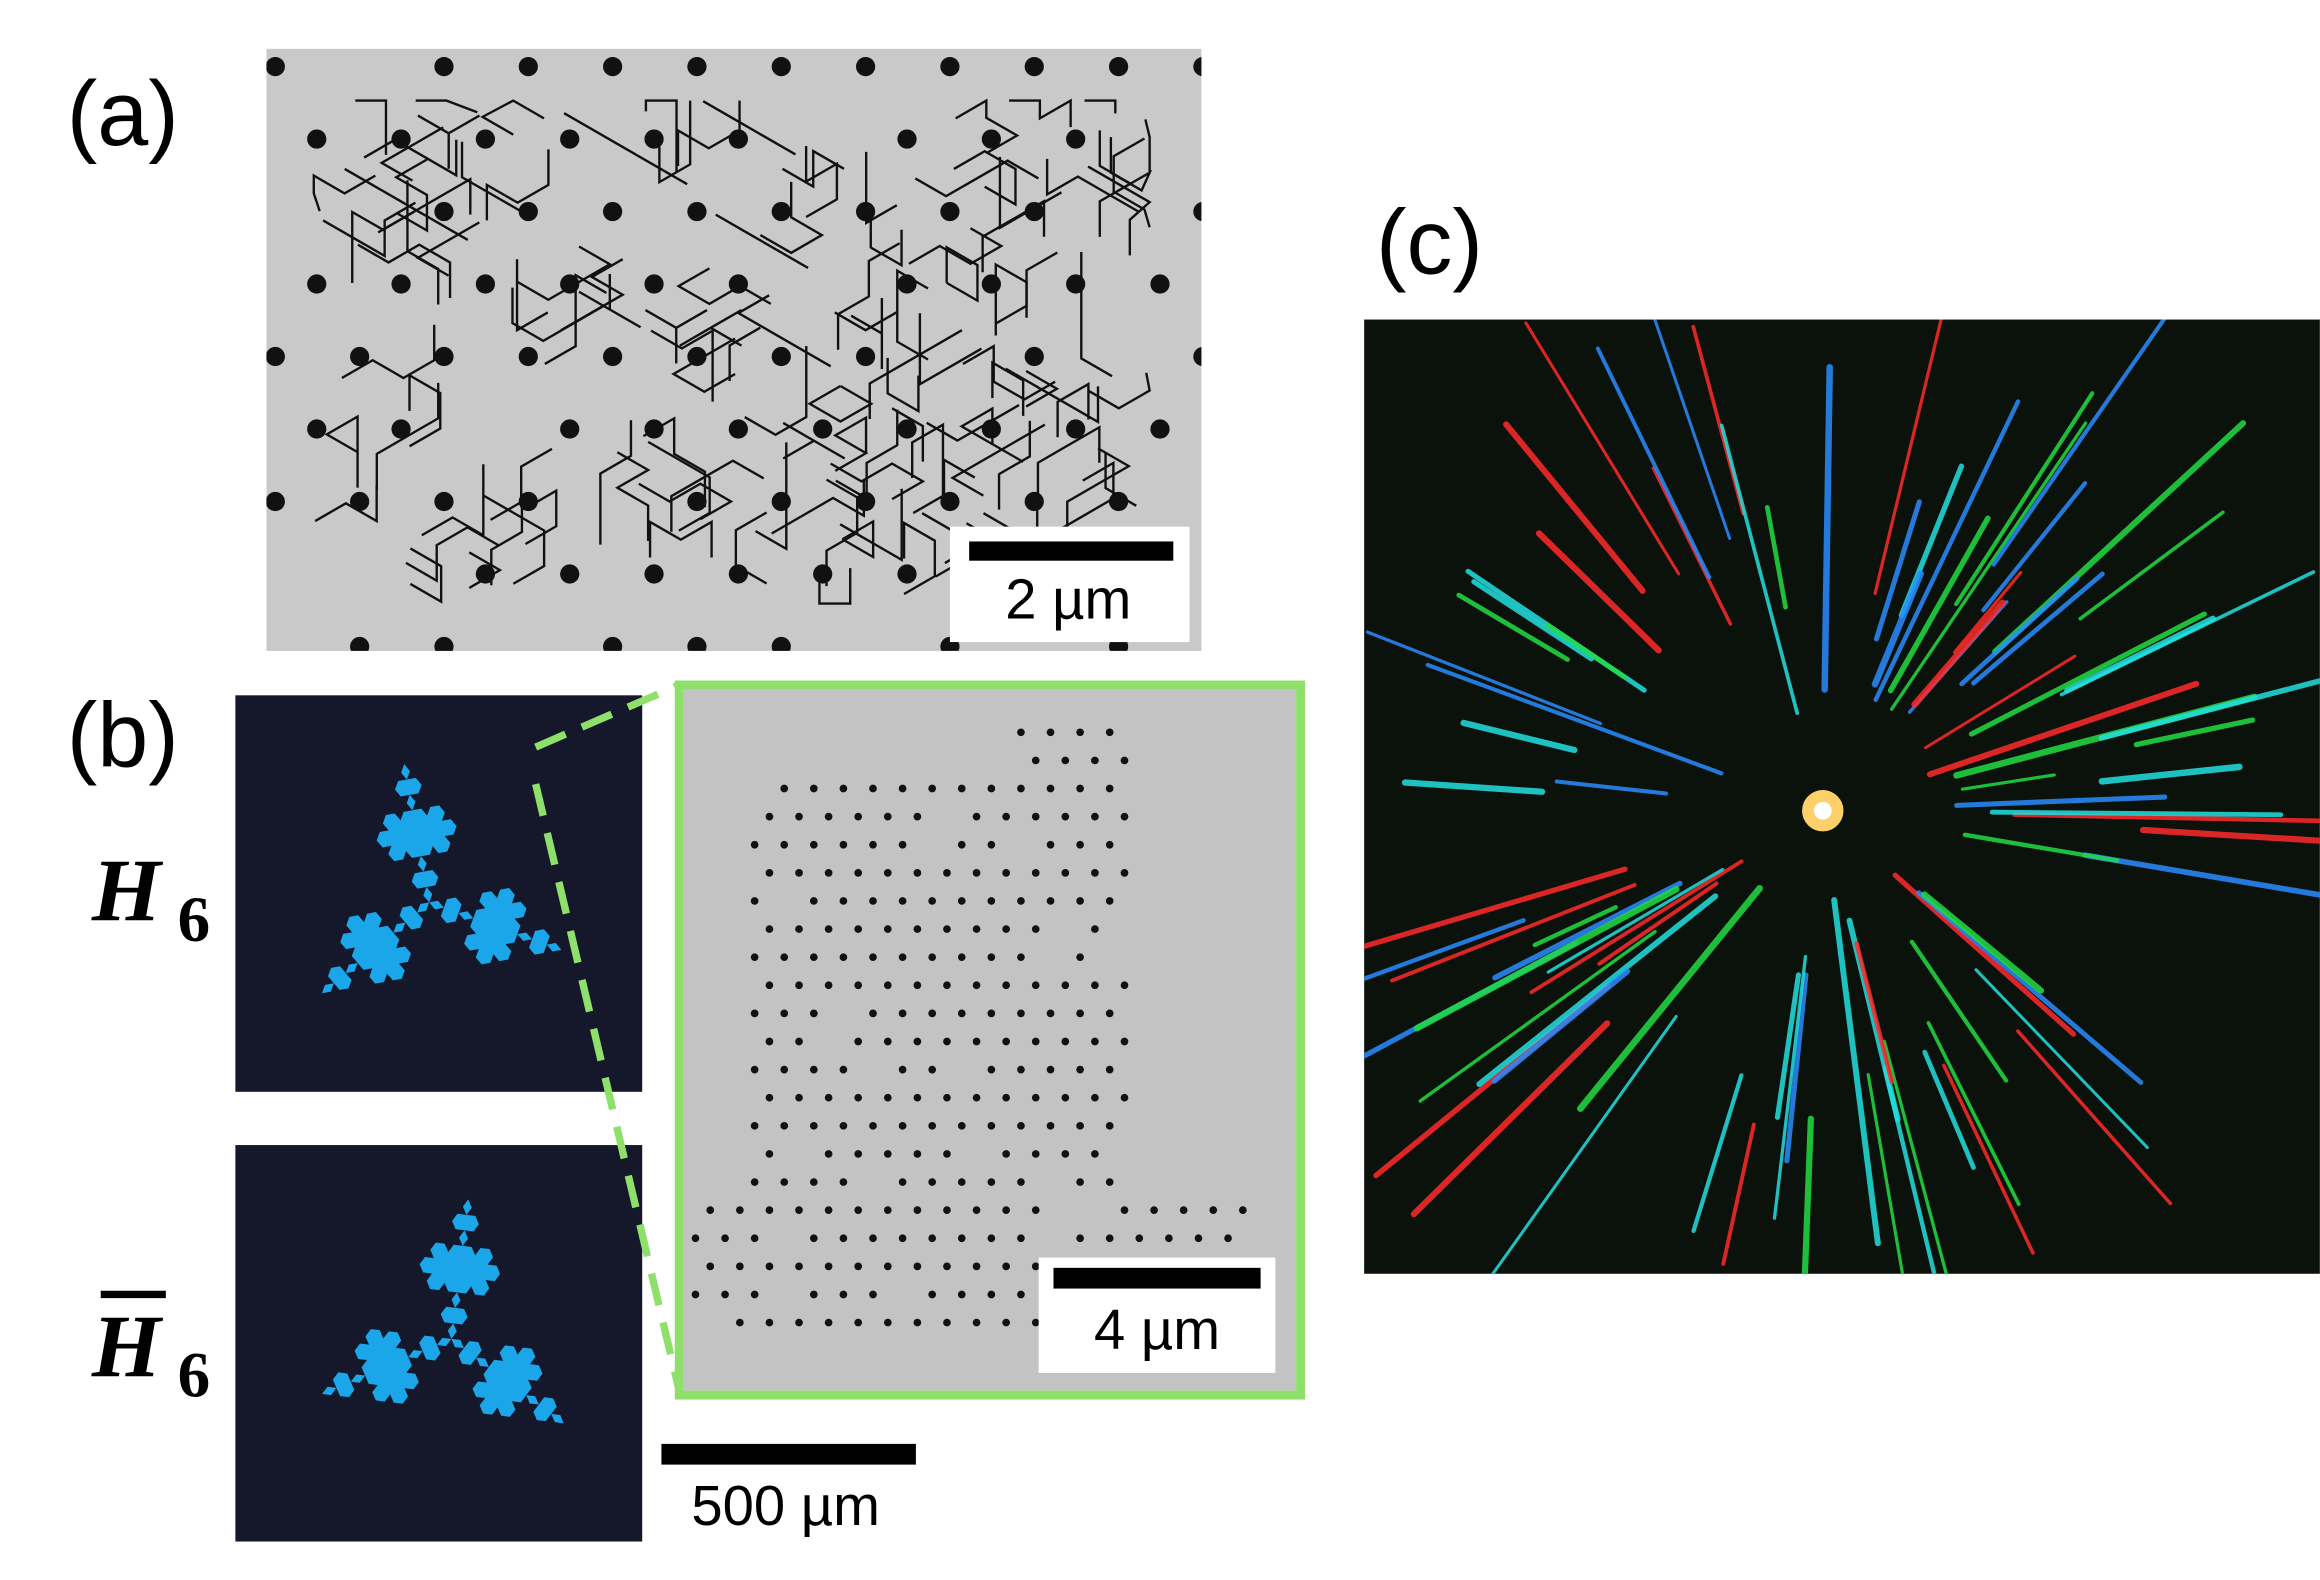 The width and height of the screenshot is (2320, 1580). Describe the element at coordinates (194, 920) in the screenshot. I see `row-subscript: 6` at that location.